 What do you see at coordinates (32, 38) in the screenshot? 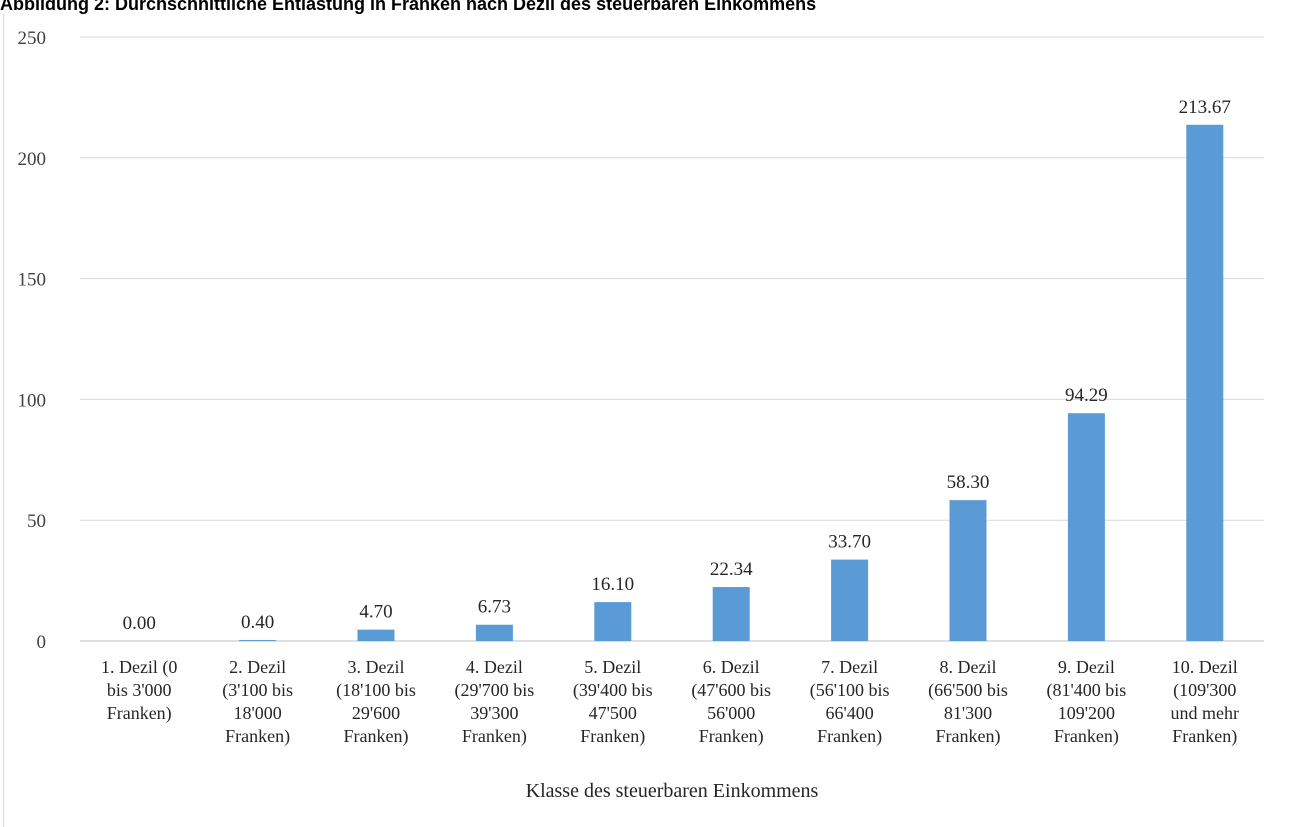
I see `y-tick-label: 250` at bounding box center [32, 38].